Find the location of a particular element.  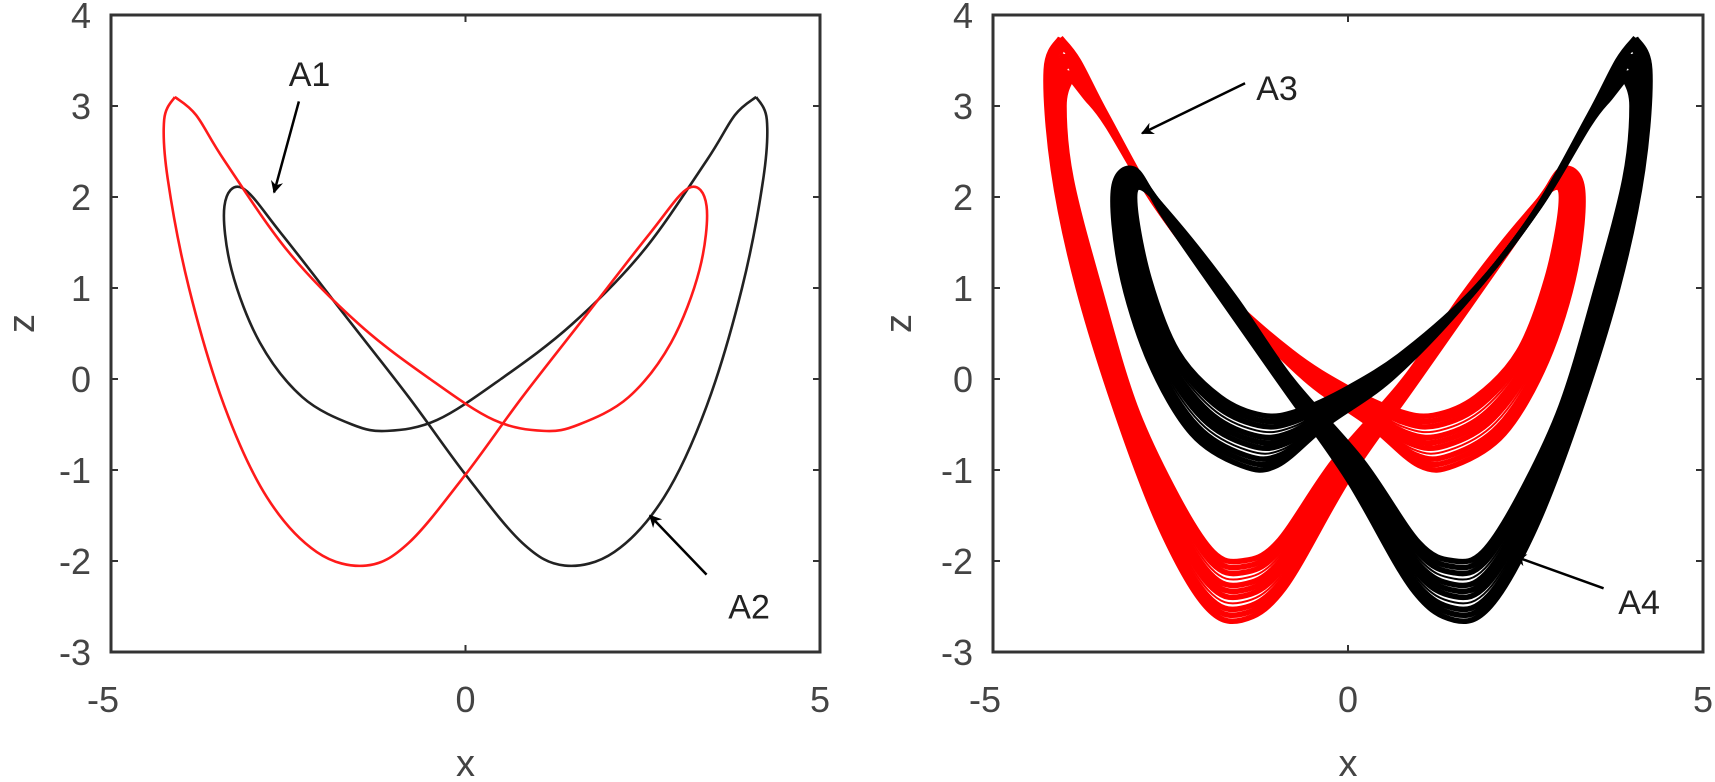

annotation-label: A4 is located at coordinates (1639, 603).